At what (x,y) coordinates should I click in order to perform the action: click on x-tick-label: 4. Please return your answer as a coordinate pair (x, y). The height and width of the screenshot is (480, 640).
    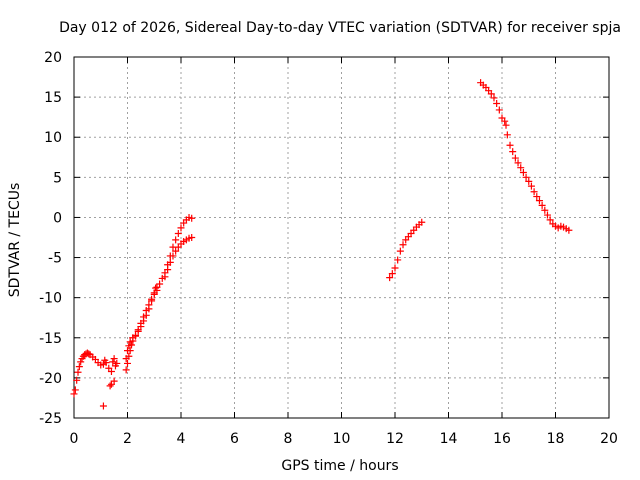
    Looking at the image, I should click on (181, 439).